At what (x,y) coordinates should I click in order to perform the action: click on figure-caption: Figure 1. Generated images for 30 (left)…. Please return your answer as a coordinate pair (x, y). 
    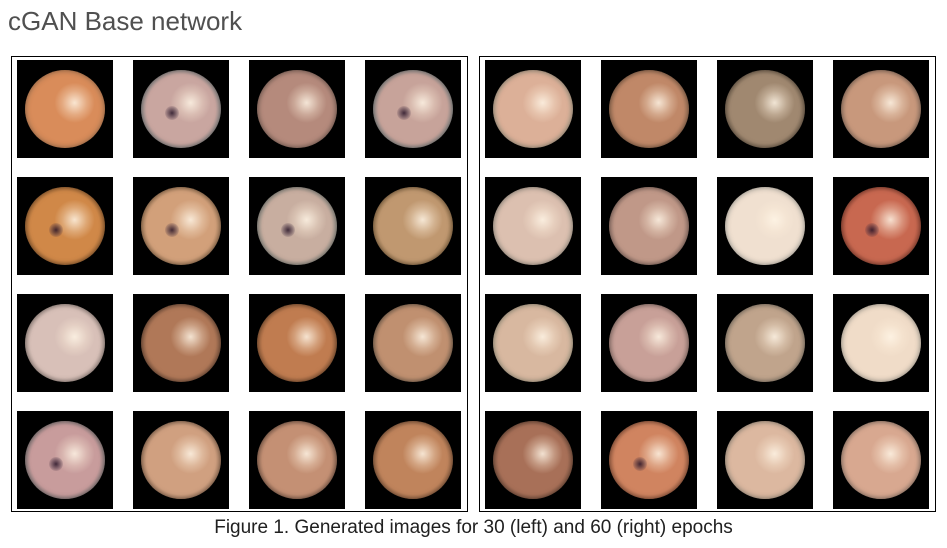
    Looking at the image, I should click on (473, 527).